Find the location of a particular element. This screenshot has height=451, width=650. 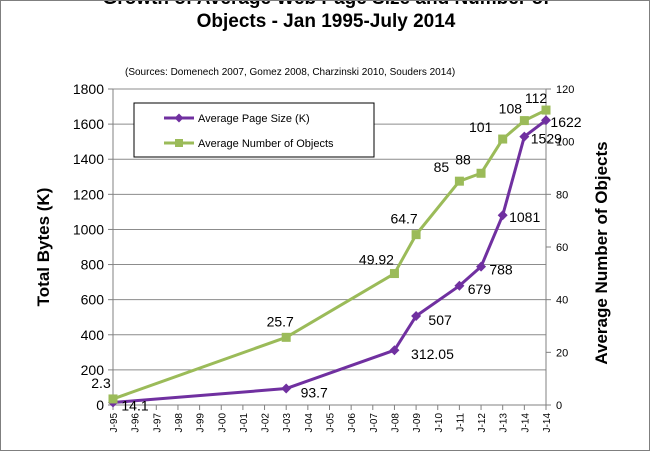

data-label: 49.92 is located at coordinates (376, 260).